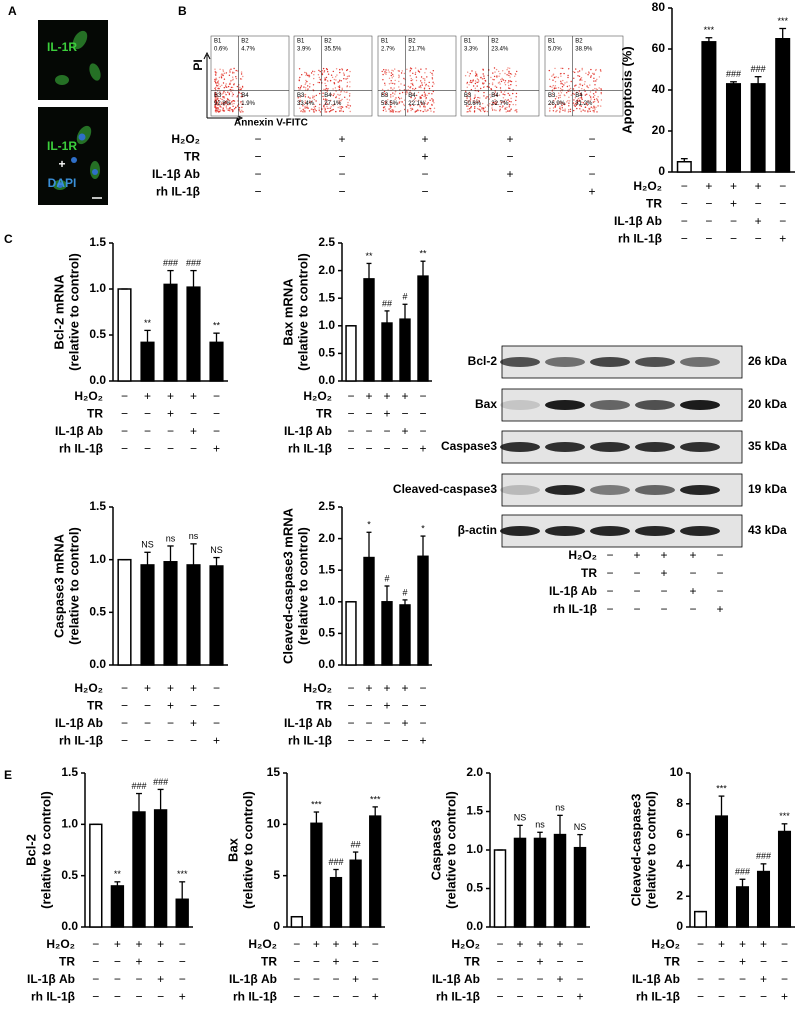 Image resolution: width=800 pixels, height=1021 pixels. What do you see at coordinates (584, 104) in the screenshot?
I see `quadrant-value: 31.2%` at bounding box center [584, 104].